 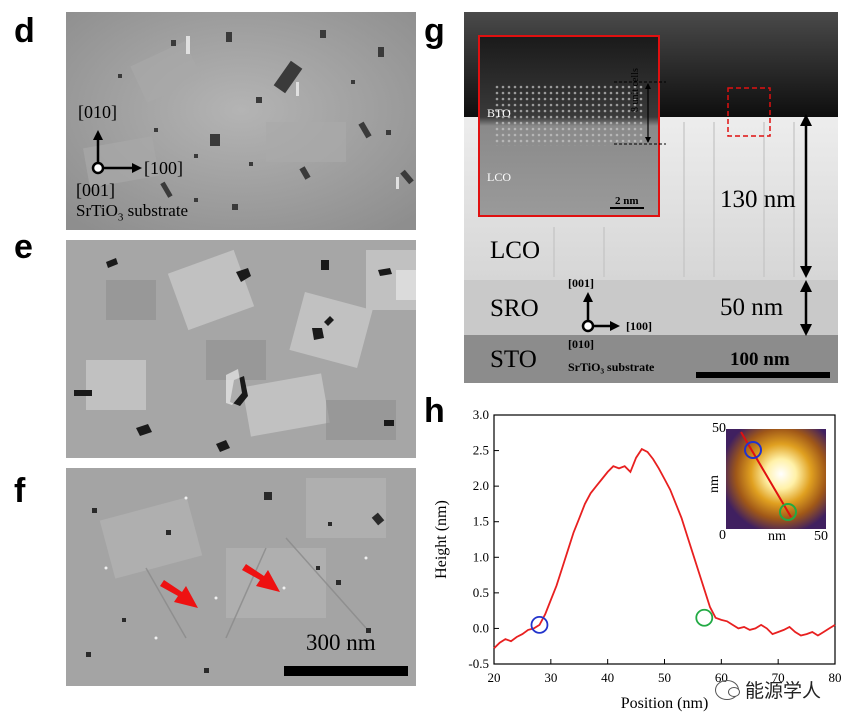 What do you see at coordinates (778, 677) in the screenshot?
I see `x-tick-label: 70` at bounding box center [778, 677].